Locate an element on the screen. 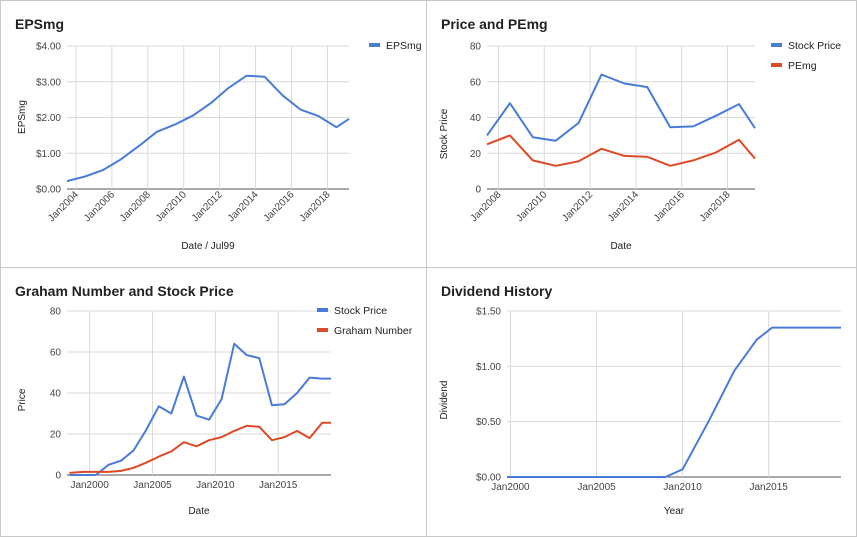  series-line-epsmg is located at coordinates (208, 128).